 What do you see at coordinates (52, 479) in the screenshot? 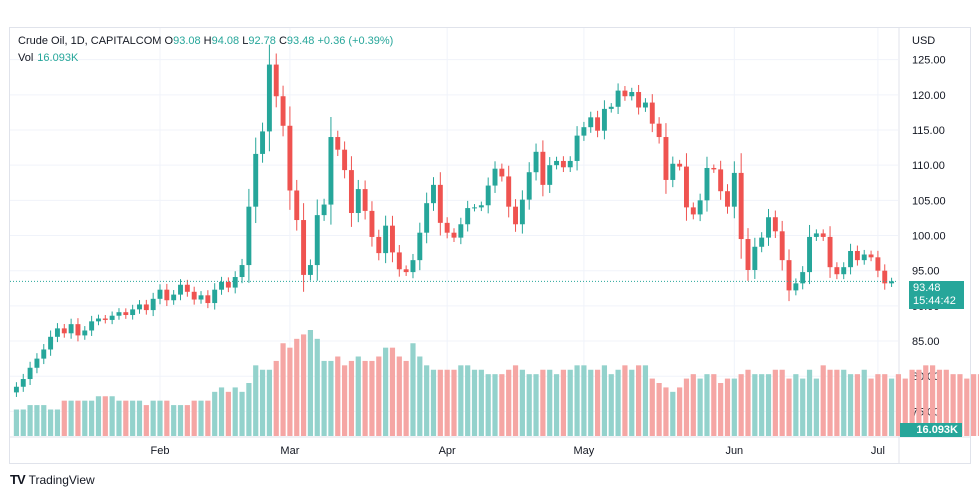
I see `tradingview-brand: TV TradingView` at bounding box center [52, 479].